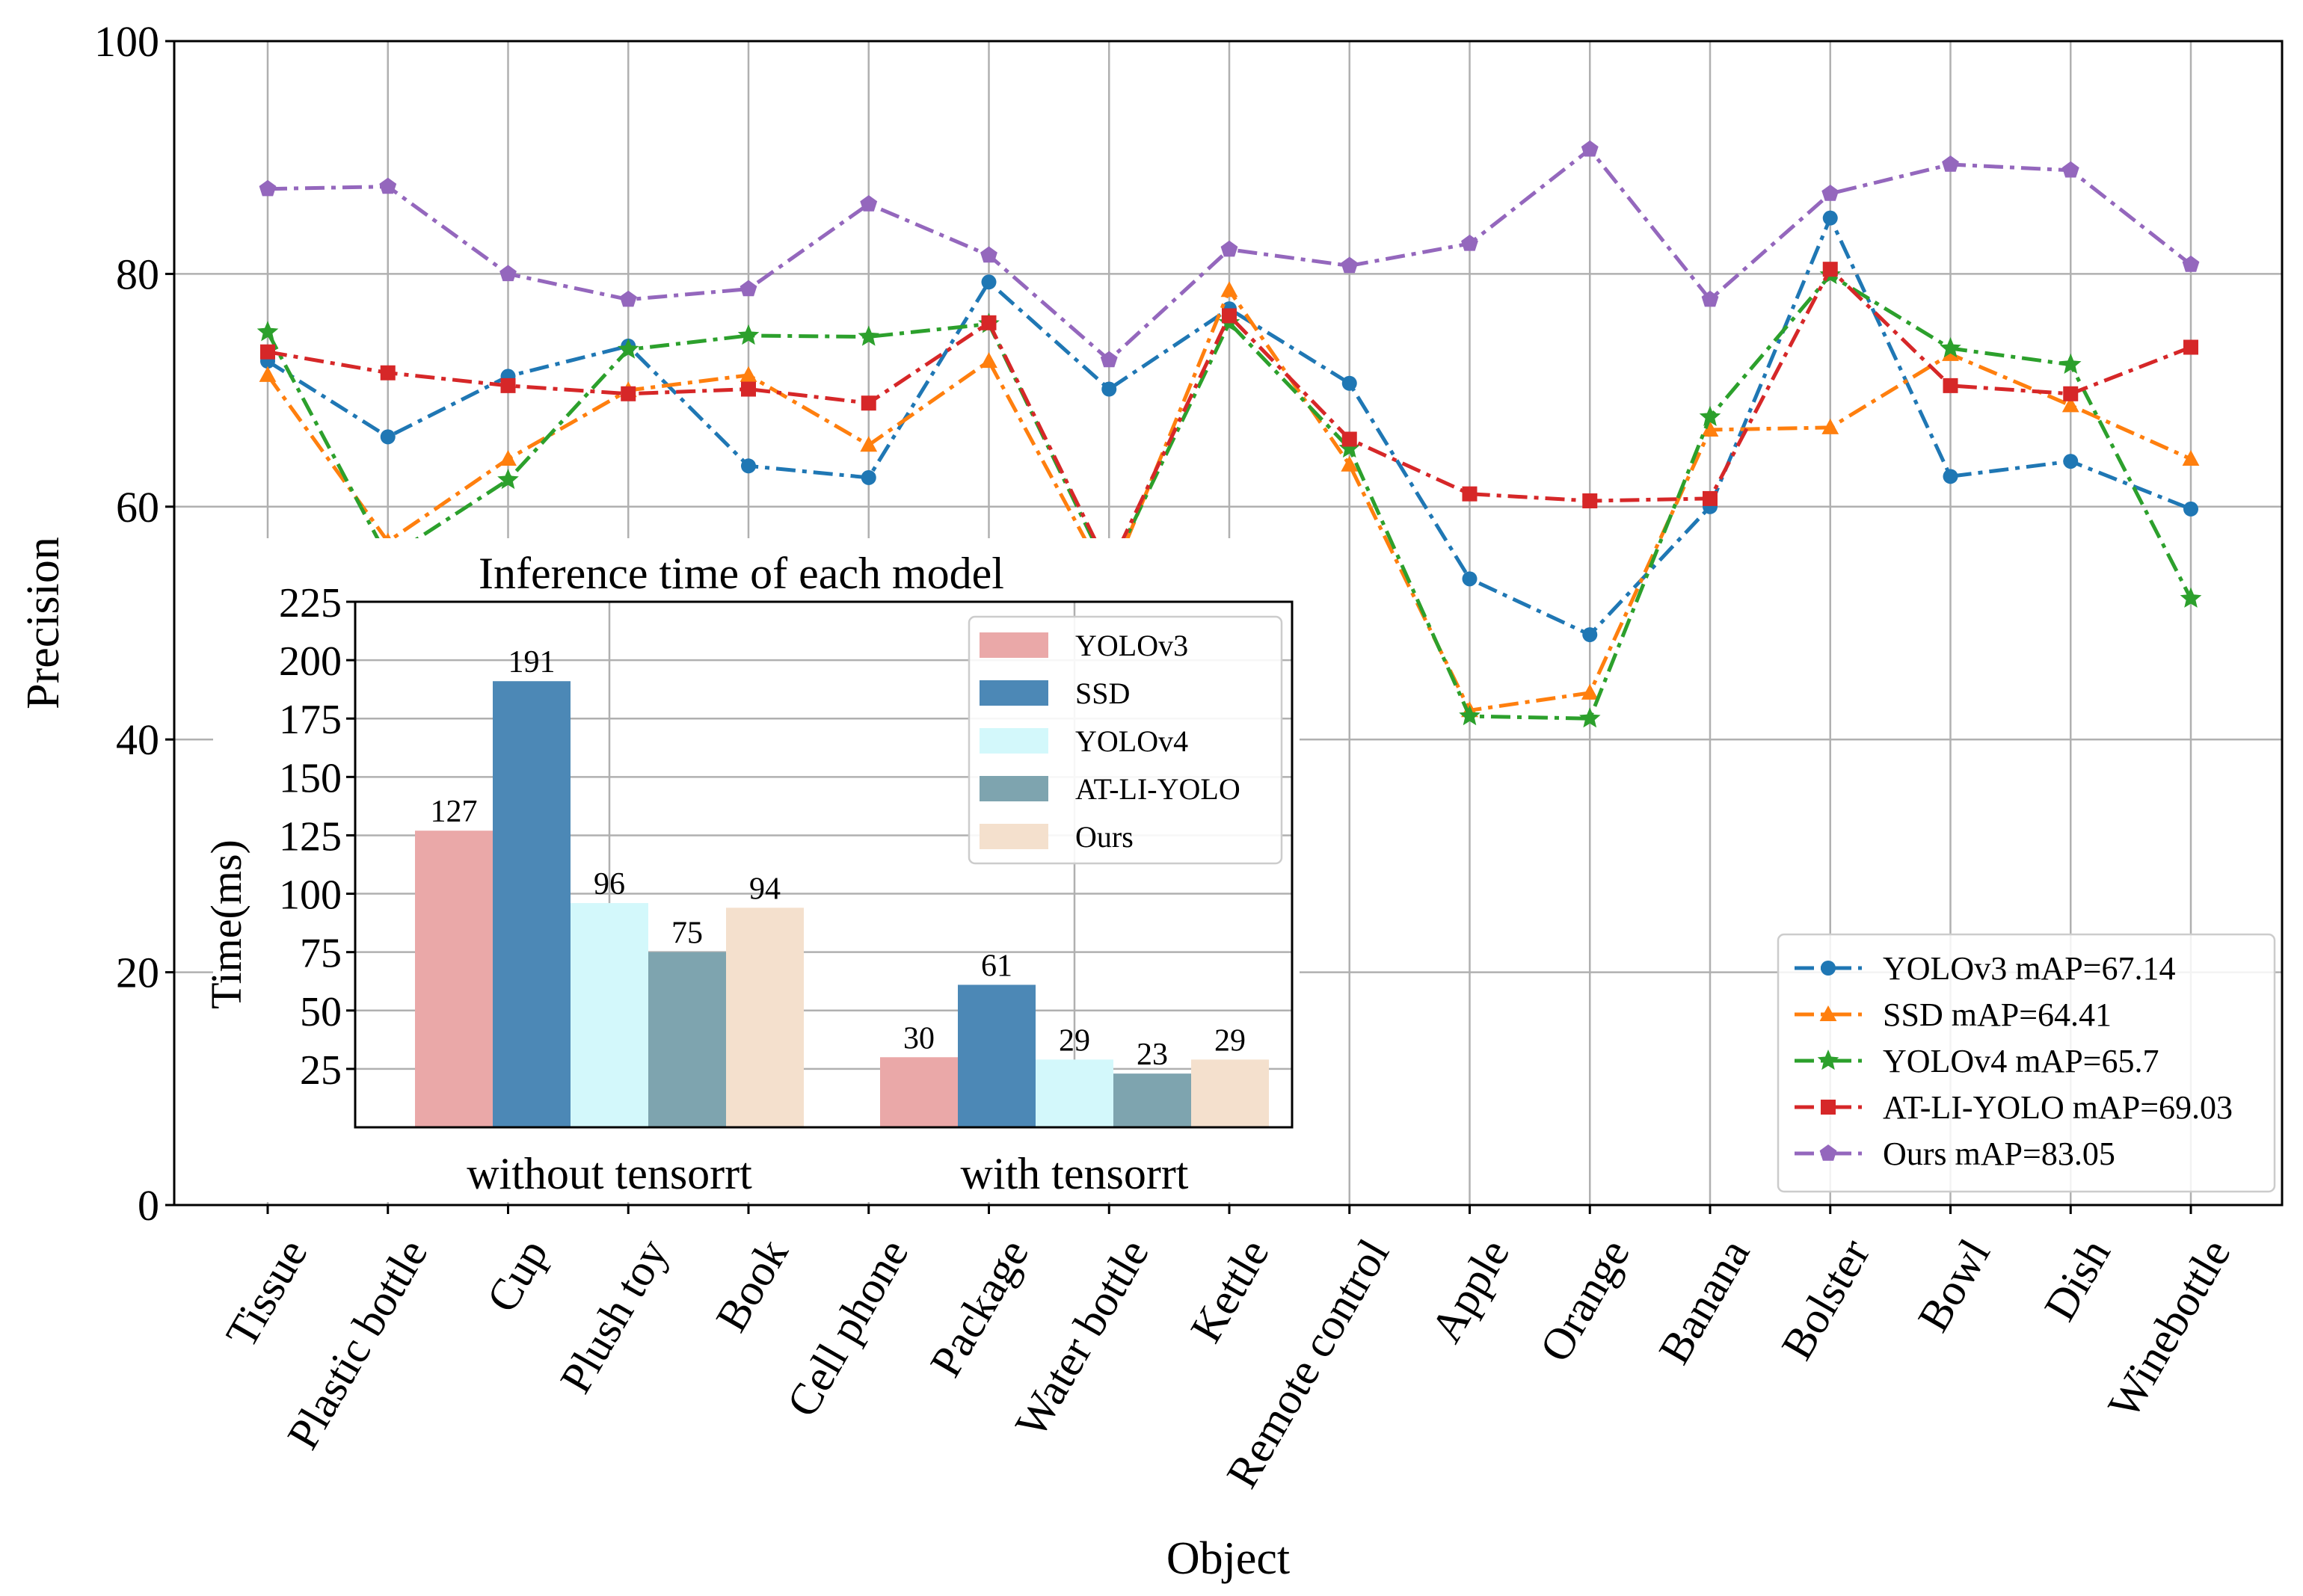 This screenshot has height=1596, width=2303. What do you see at coordinates (310, 662) in the screenshot?
I see `inset-y-tick-label: 200` at bounding box center [310, 662].